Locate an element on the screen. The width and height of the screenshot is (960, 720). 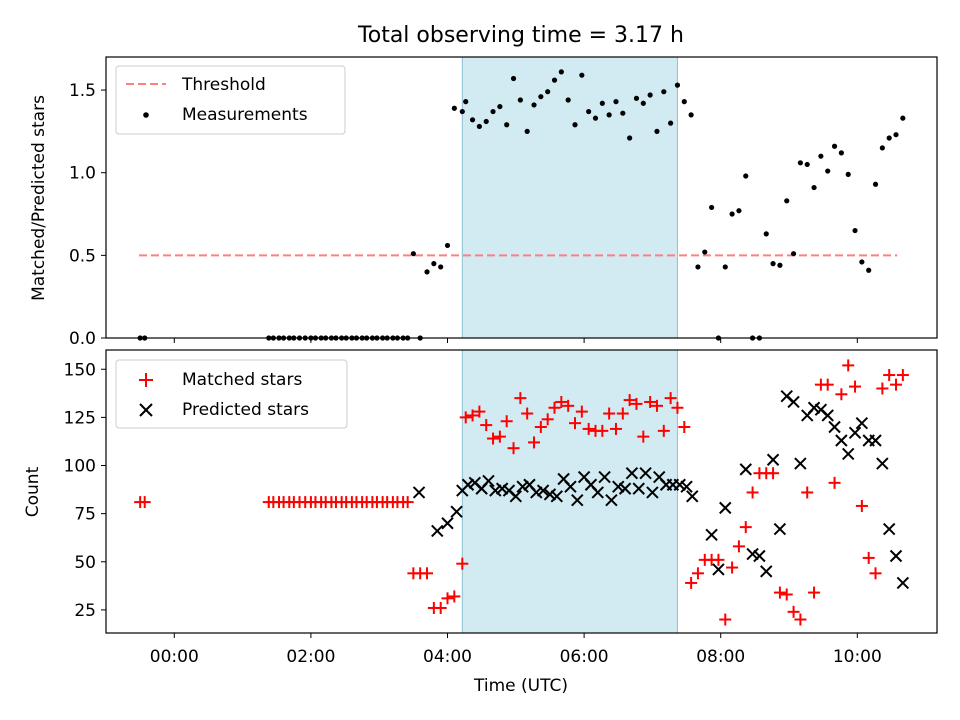
top-legend: Threshold Measurements is located at coordinates (230, 100).